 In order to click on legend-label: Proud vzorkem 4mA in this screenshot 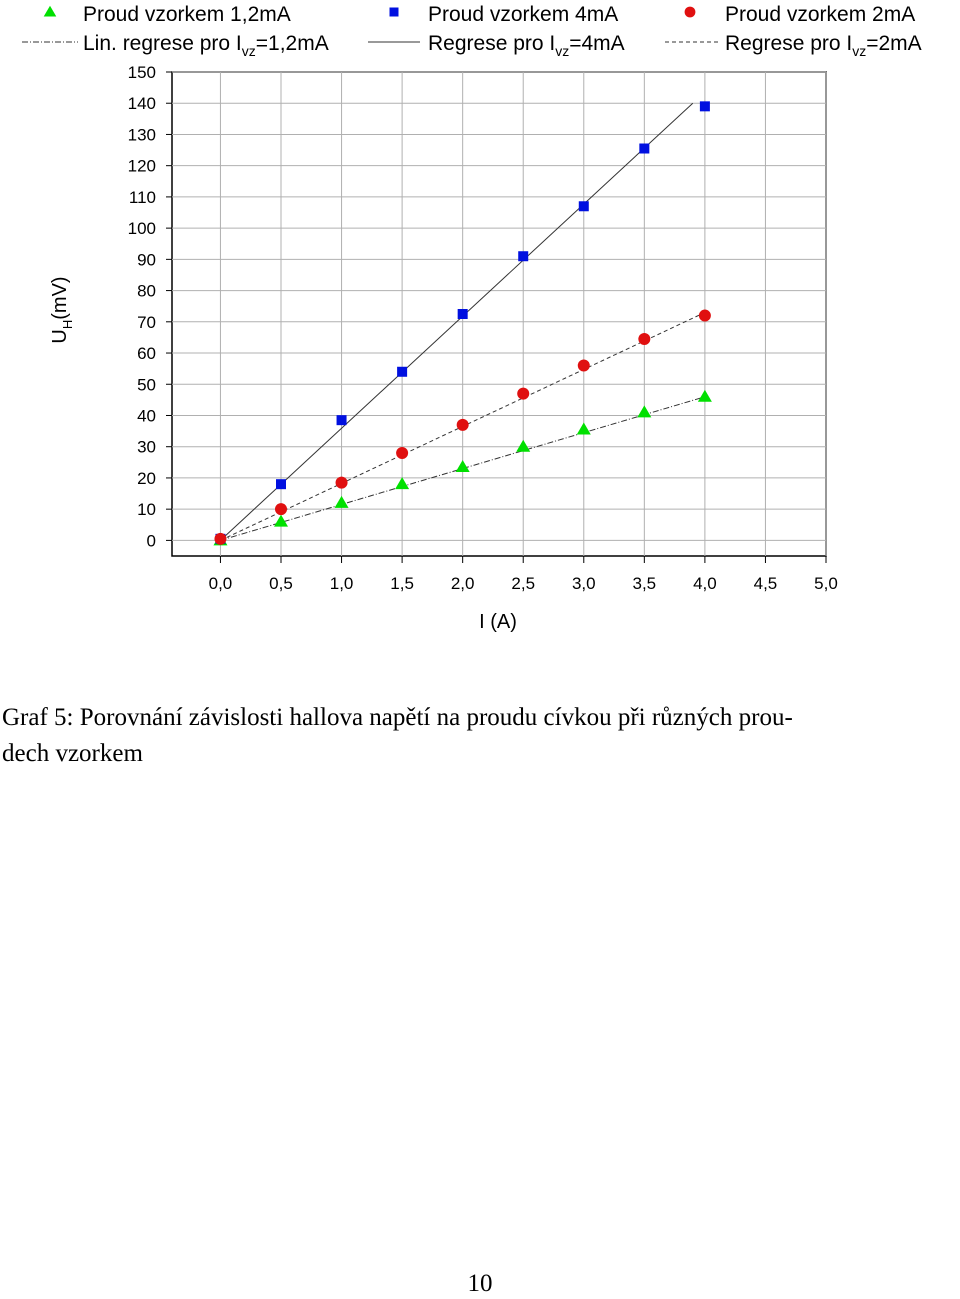, I will do `click(523, 14)`.